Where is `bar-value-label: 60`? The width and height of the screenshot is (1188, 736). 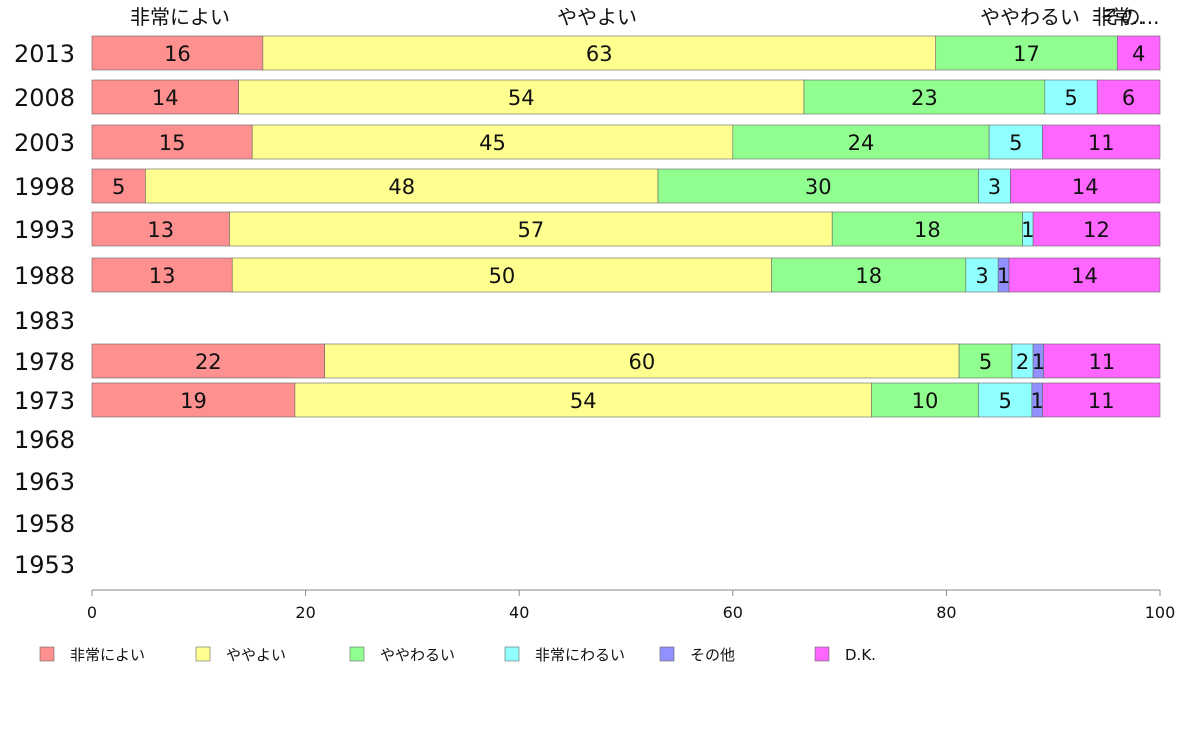 bar-value-label: 60 is located at coordinates (641, 362).